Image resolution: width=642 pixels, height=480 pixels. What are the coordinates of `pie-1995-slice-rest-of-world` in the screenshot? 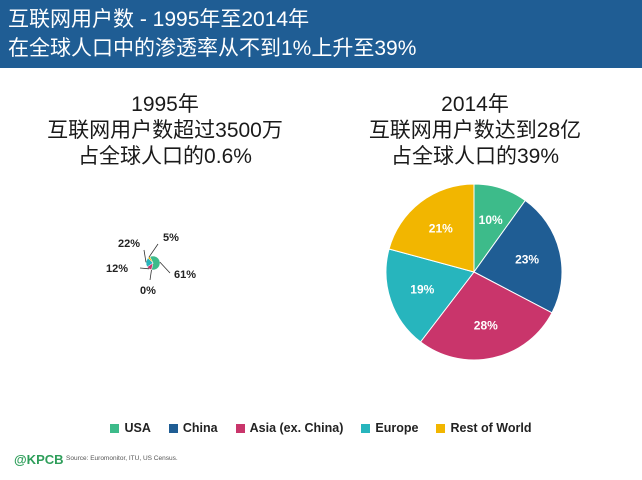 It's located at (150, 260).